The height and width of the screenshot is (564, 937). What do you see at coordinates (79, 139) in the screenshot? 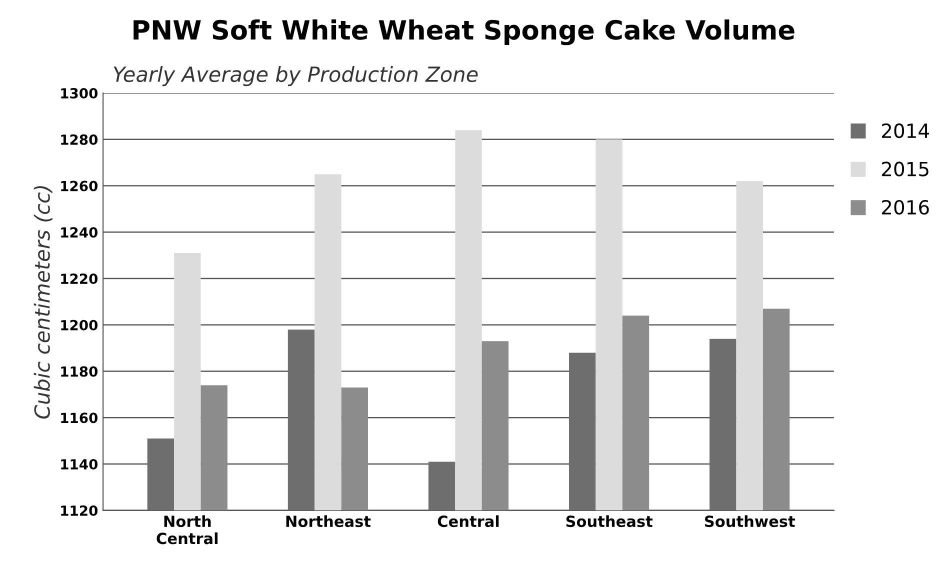
I see `y-tick-label: 1280` at bounding box center [79, 139].